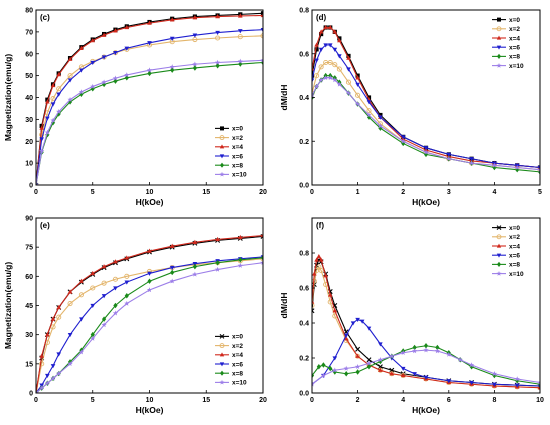 The height and width of the screenshot is (425, 550). Describe the element at coordinates (516, 274) in the screenshot. I see `chart-3-legend-label-5: x=10` at that location.